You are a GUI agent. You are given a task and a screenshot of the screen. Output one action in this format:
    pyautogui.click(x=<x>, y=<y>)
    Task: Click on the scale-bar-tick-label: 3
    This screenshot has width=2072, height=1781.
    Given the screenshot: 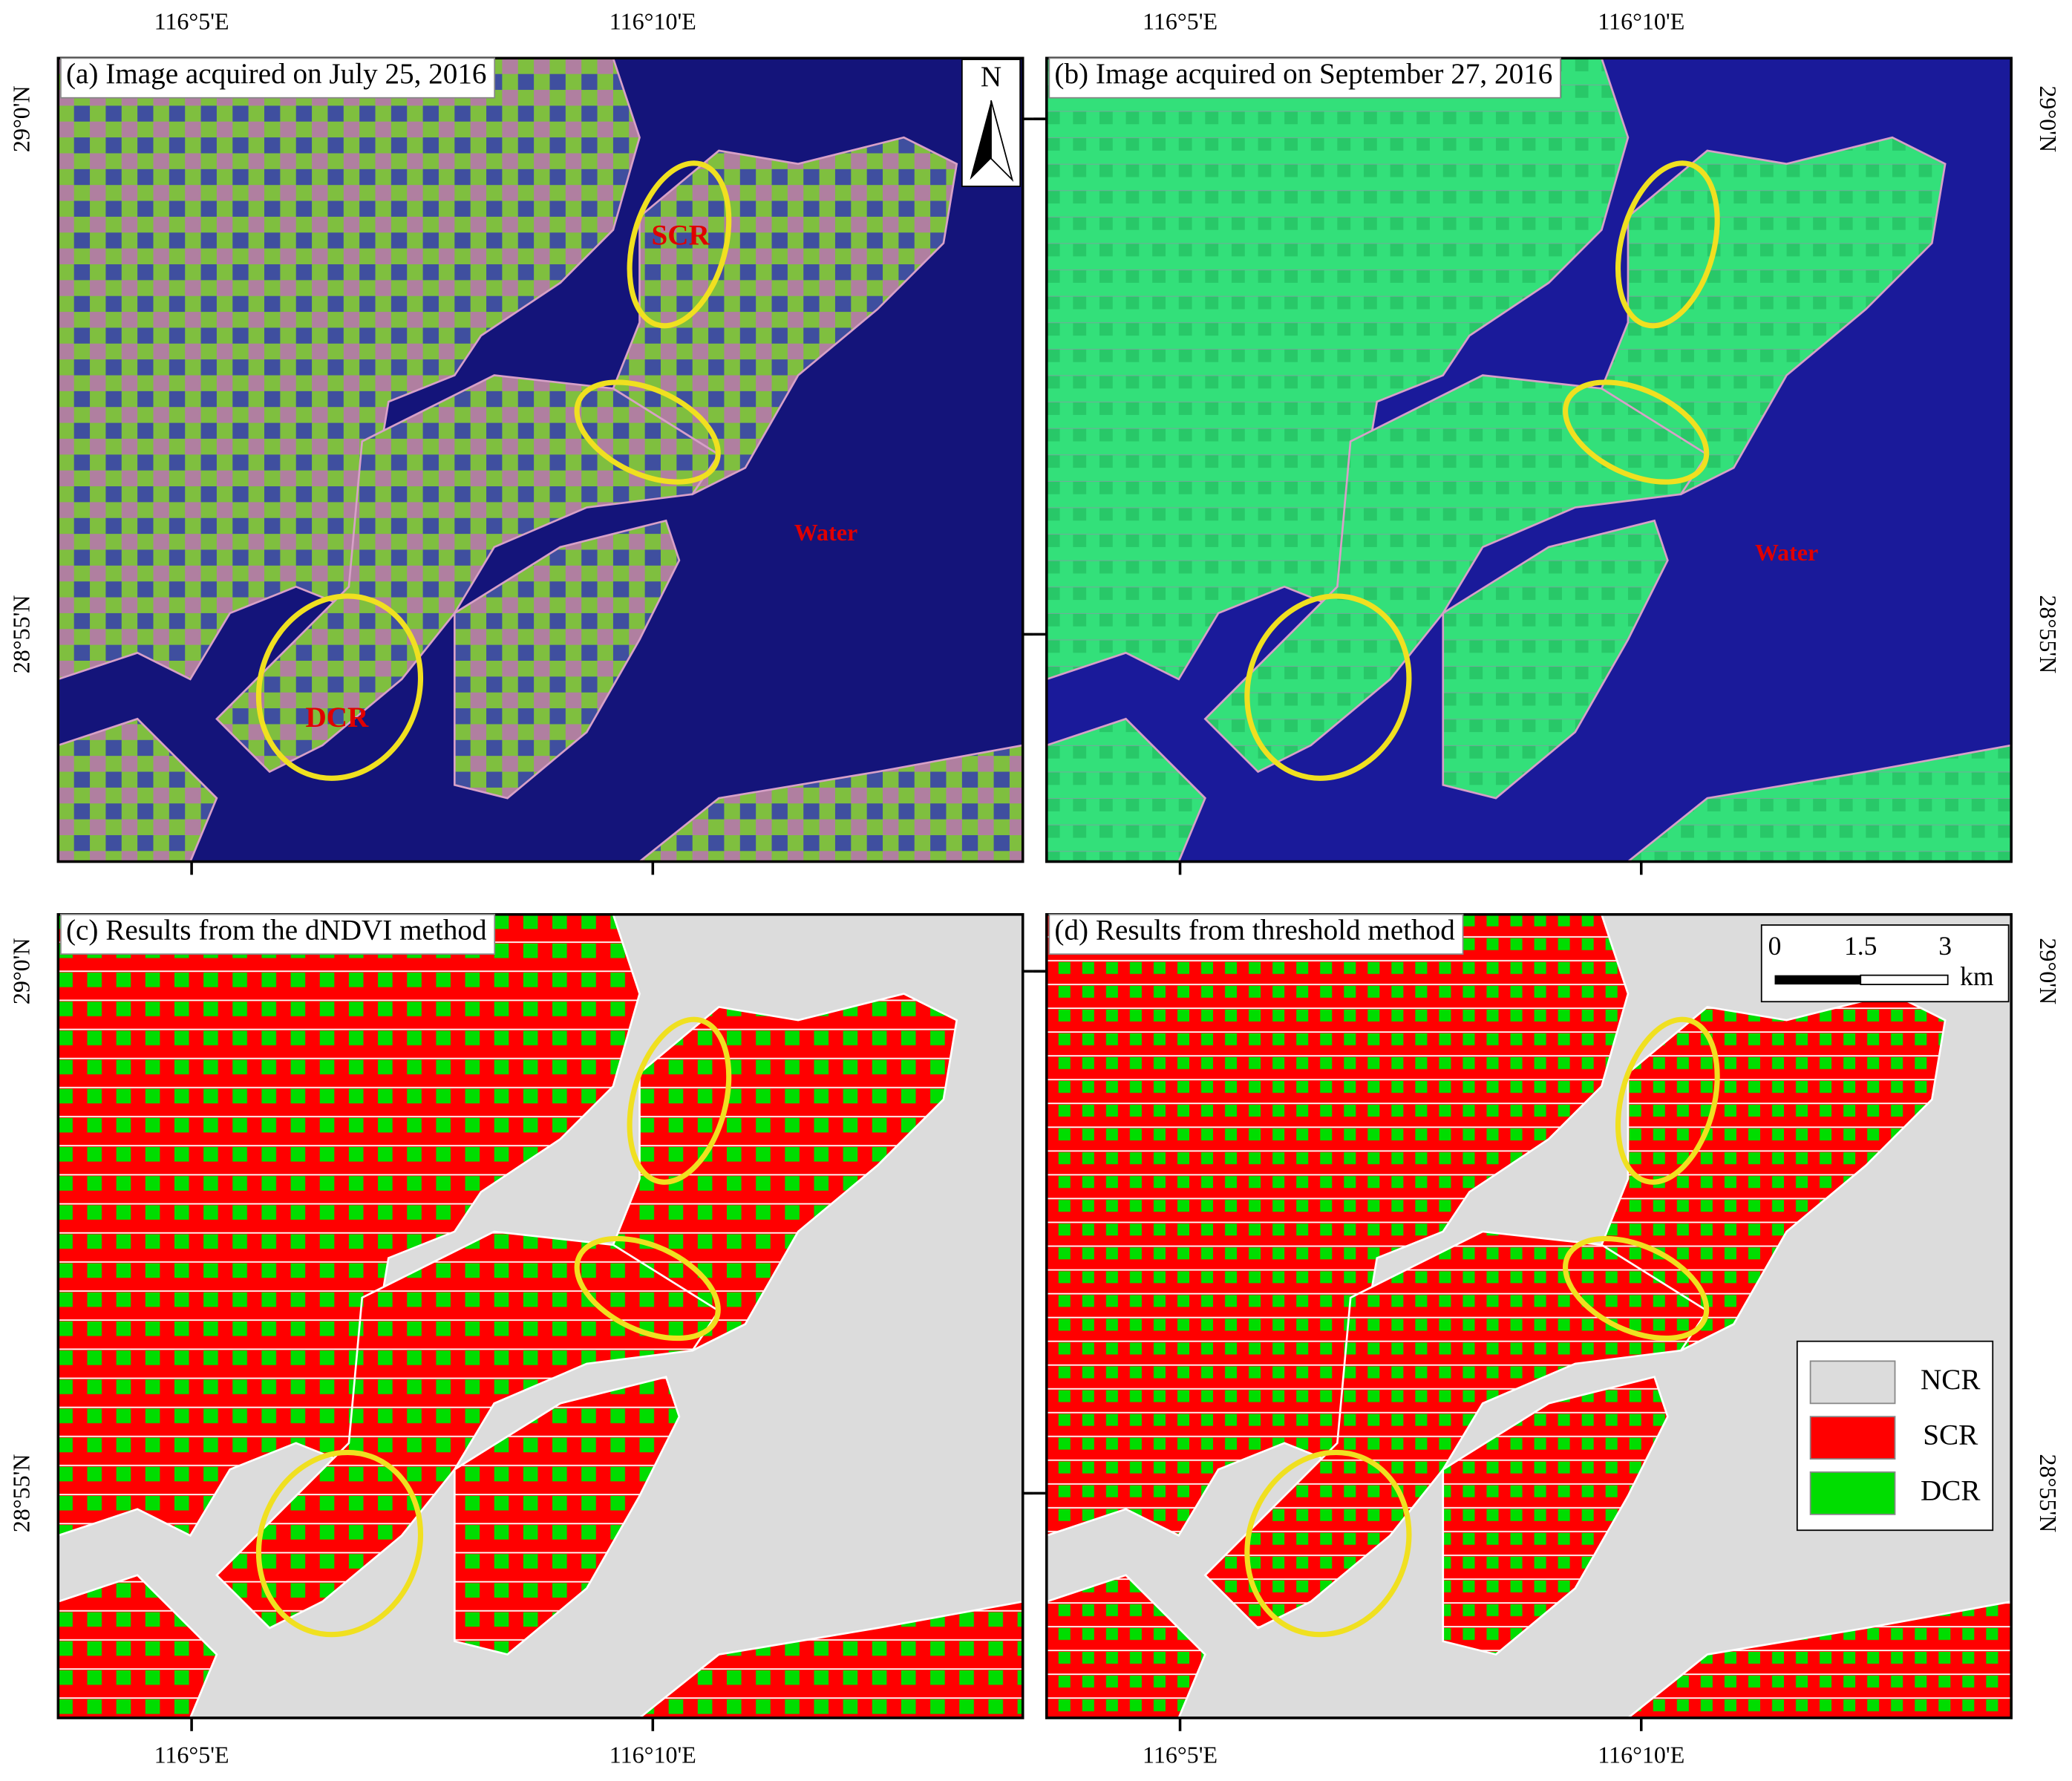 What is the action you would take?
    pyautogui.click(x=1945, y=946)
    